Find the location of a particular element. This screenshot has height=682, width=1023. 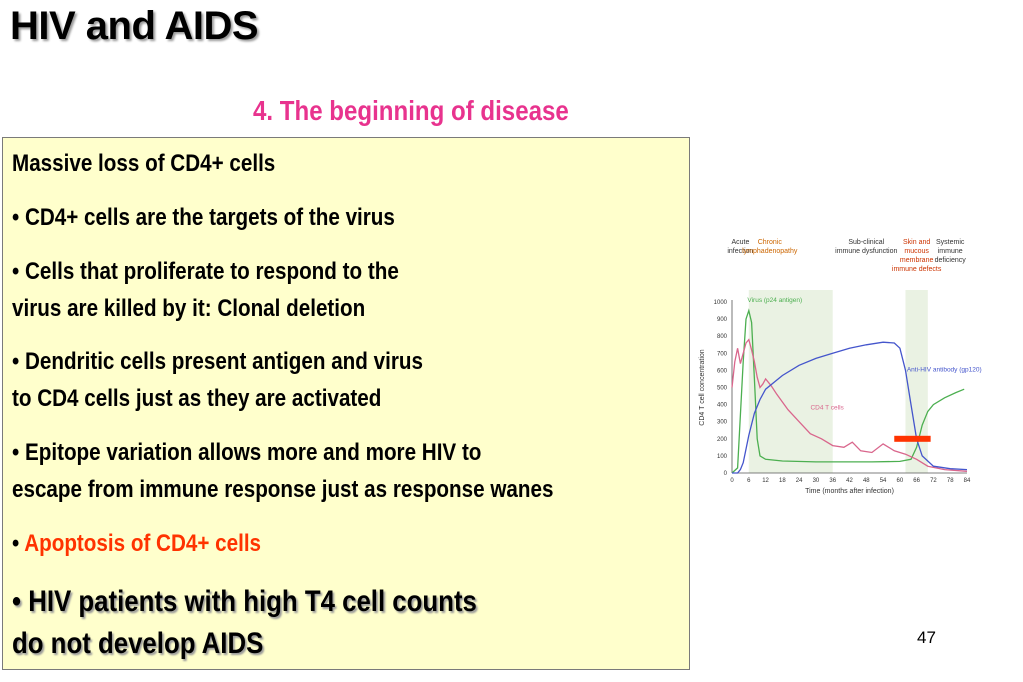

x-tick-label: 24 is located at coordinates (799, 481).